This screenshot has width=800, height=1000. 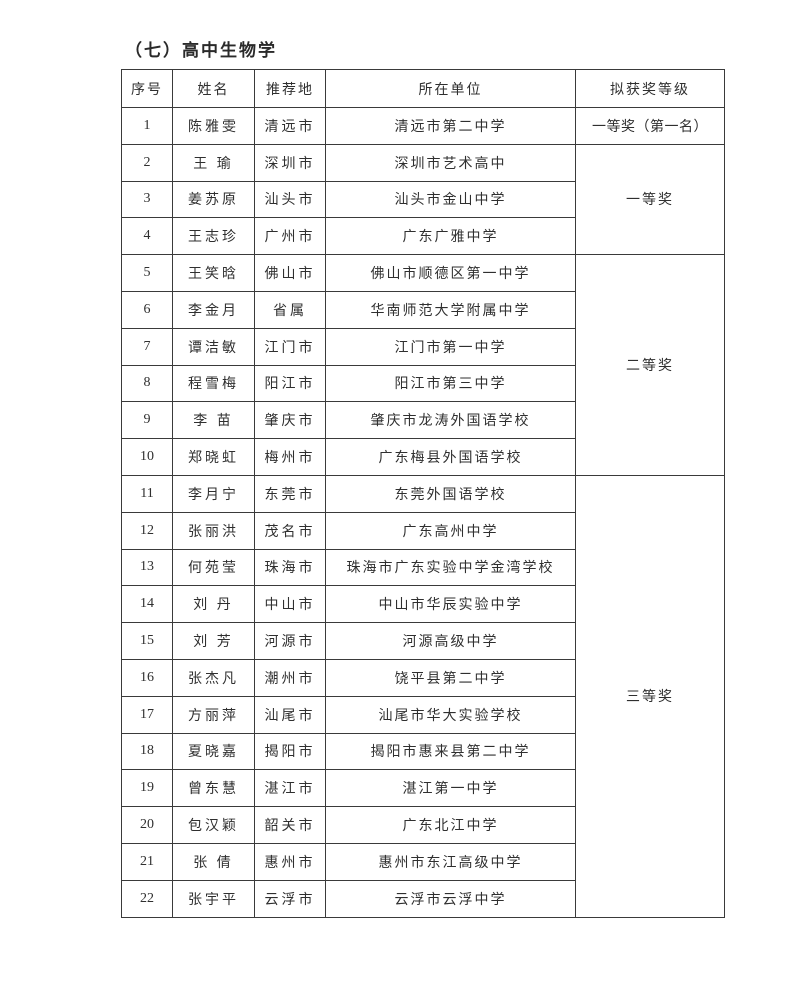 What do you see at coordinates (450, 530) in the screenshot?
I see `cell-unit: 广东高州中学` at bounding box center [450, 530].